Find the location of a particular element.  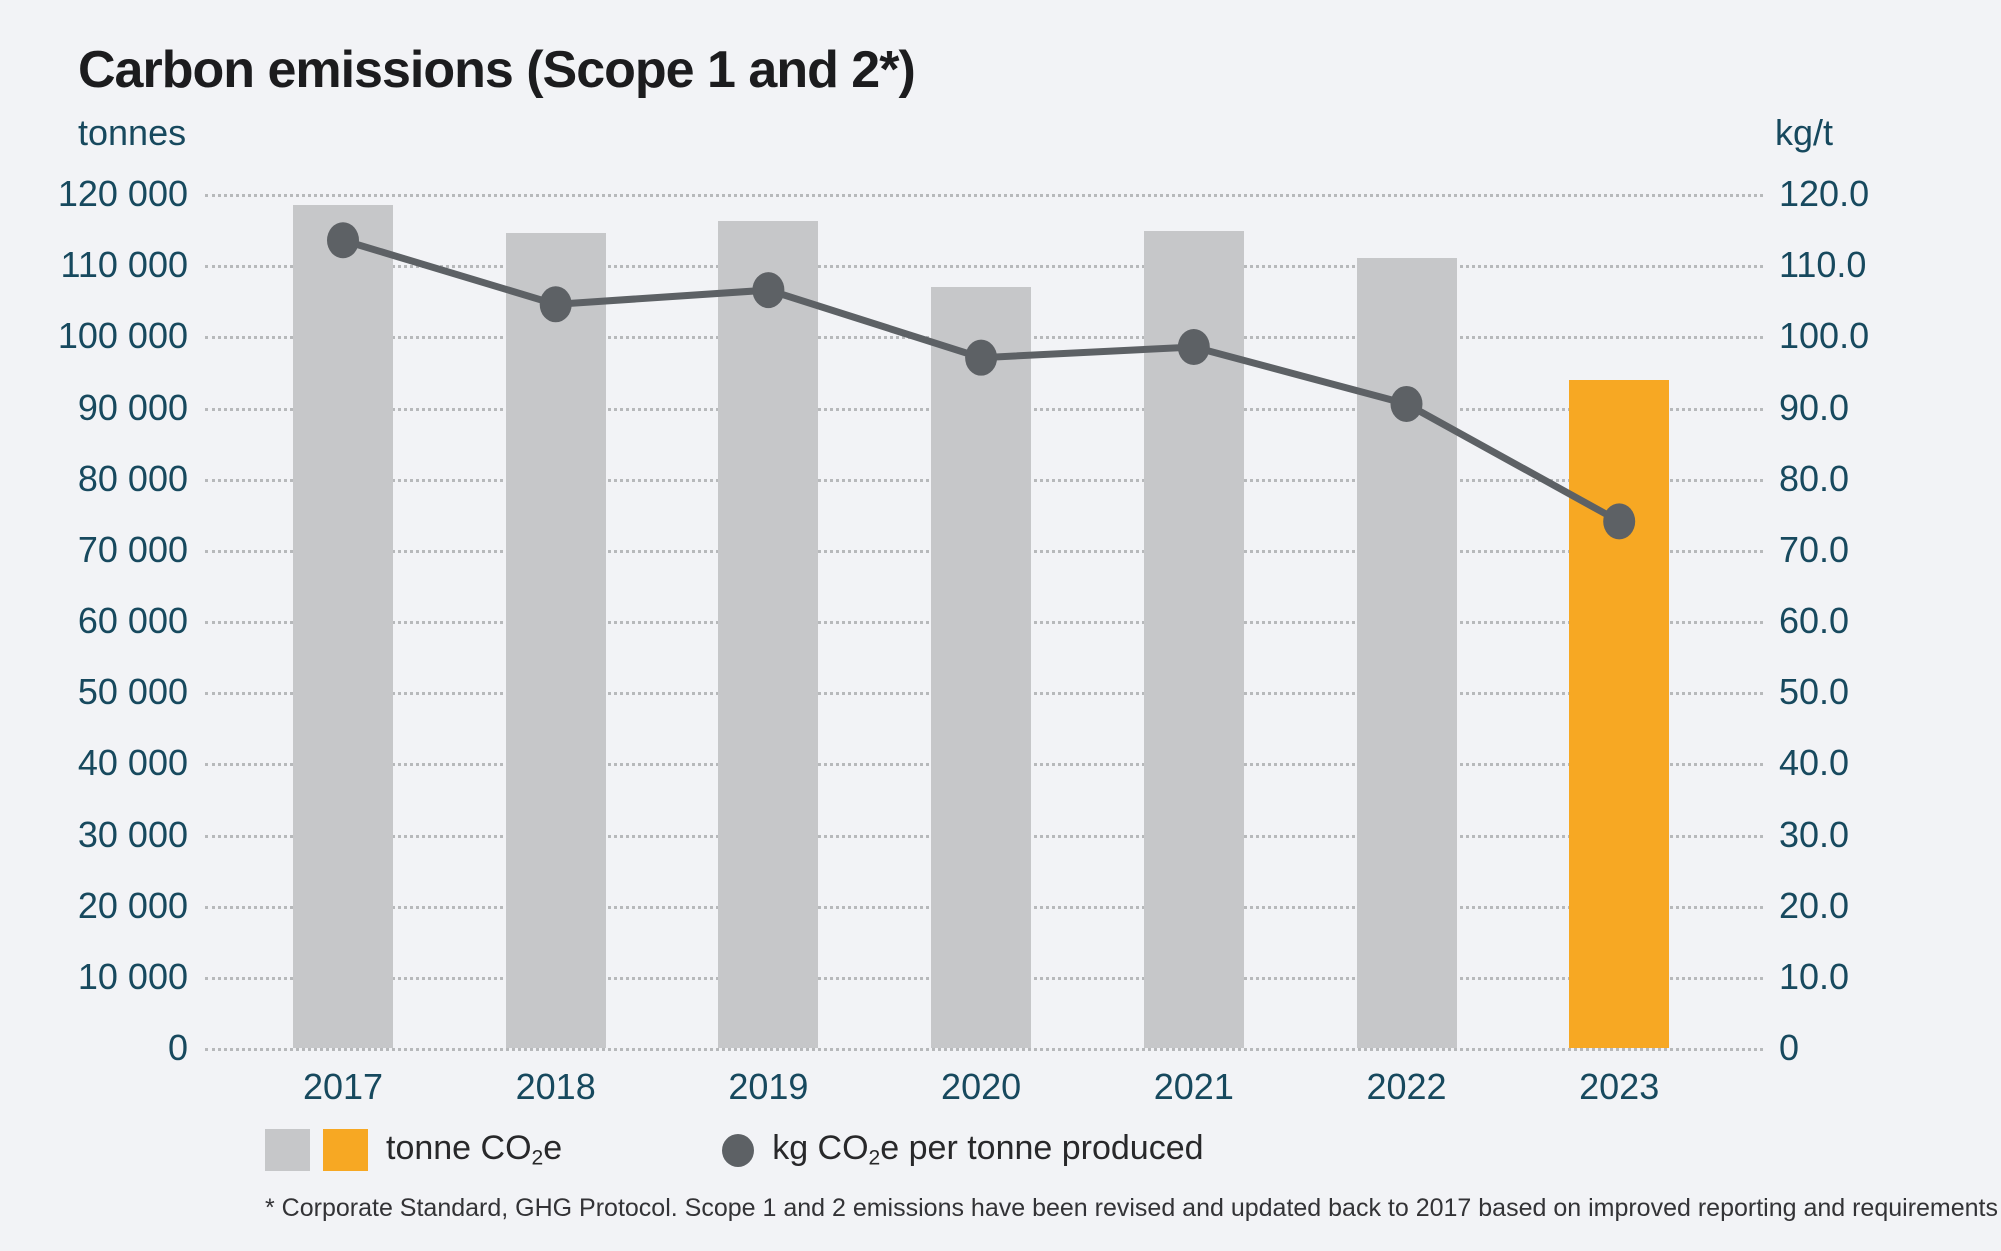

x-axis-label-2023: 2023 is located at coordinates (1619, 1086).